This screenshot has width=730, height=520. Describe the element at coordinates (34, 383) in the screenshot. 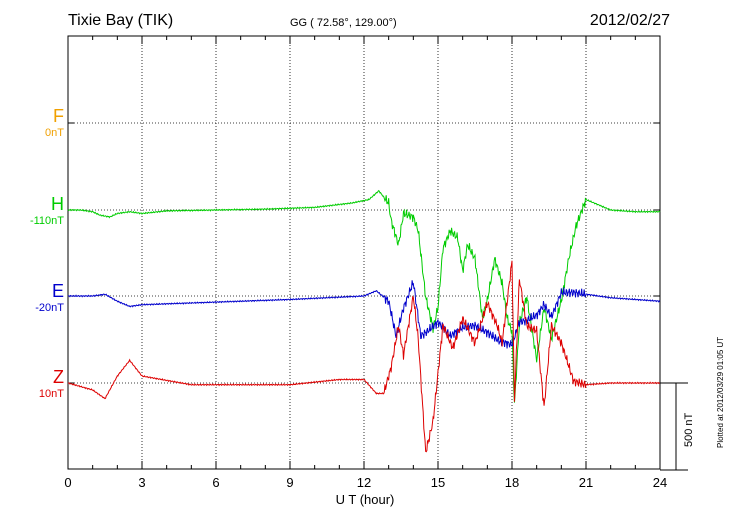

I see `component-z: Z 10nT` at that location.